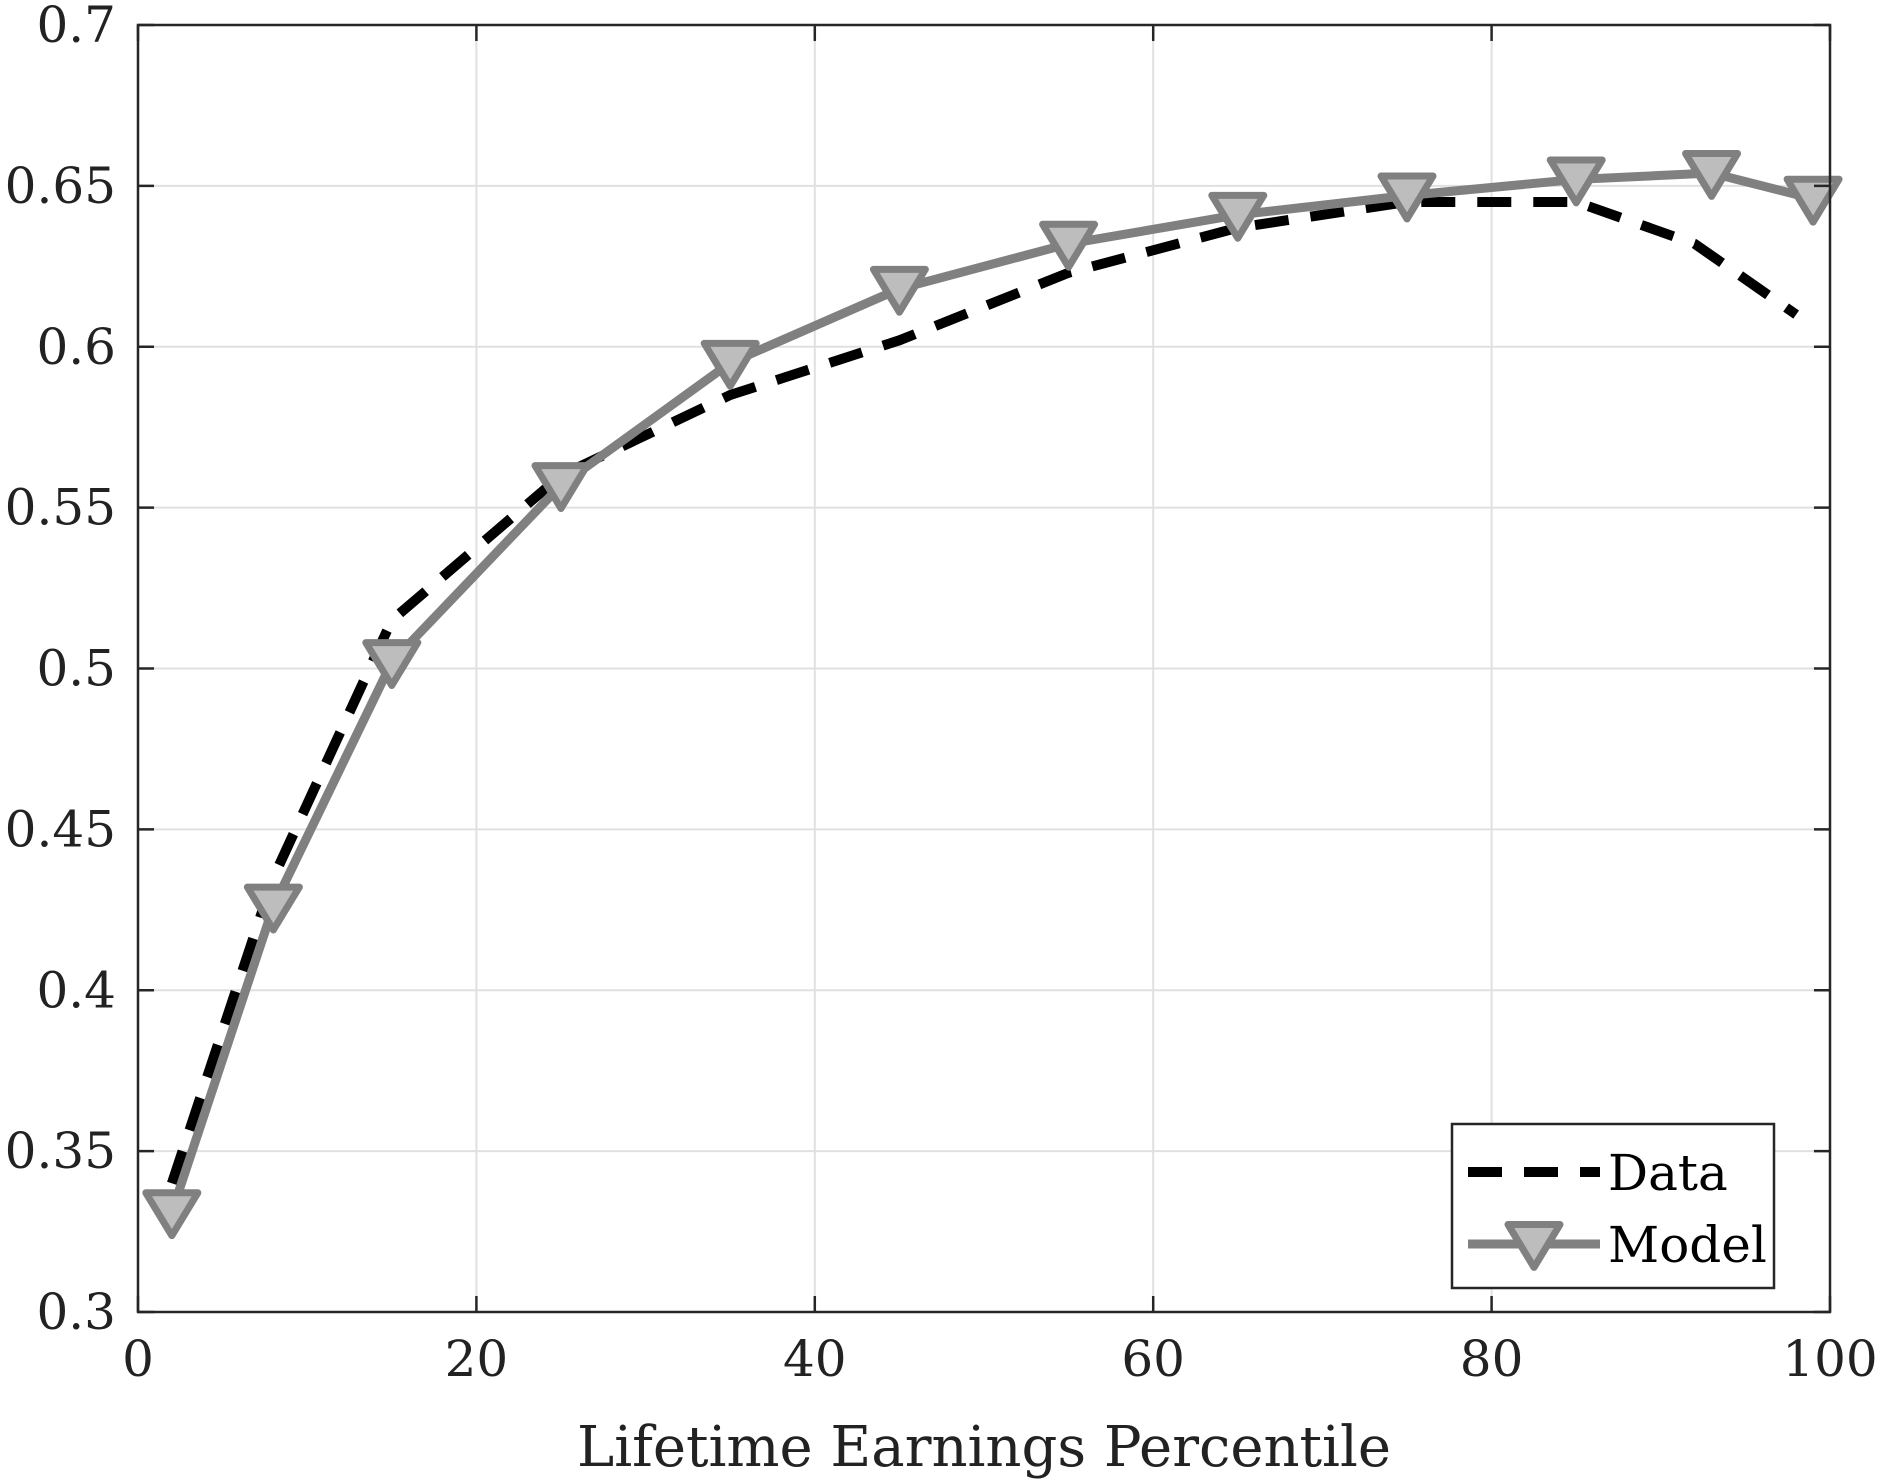  What do you see at coordinates (1000, 1359) in the screenshot?
I see `x-tick-labels: 0 20 40 60 80 100` at bounding box center [1000, 1359].